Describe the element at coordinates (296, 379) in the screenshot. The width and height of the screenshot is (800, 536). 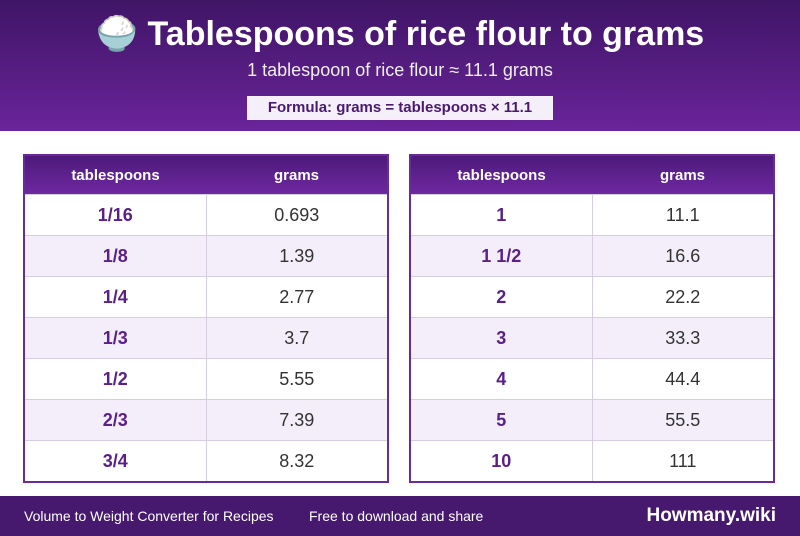
I see `grams-cell: 5.55` at that location.